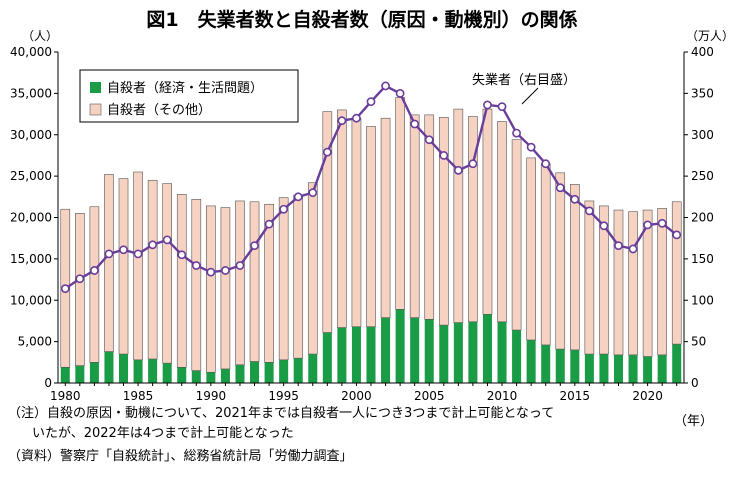 This screenshot has height=491, width=741. I want to click on bar-other-1981, so click(80, 289).